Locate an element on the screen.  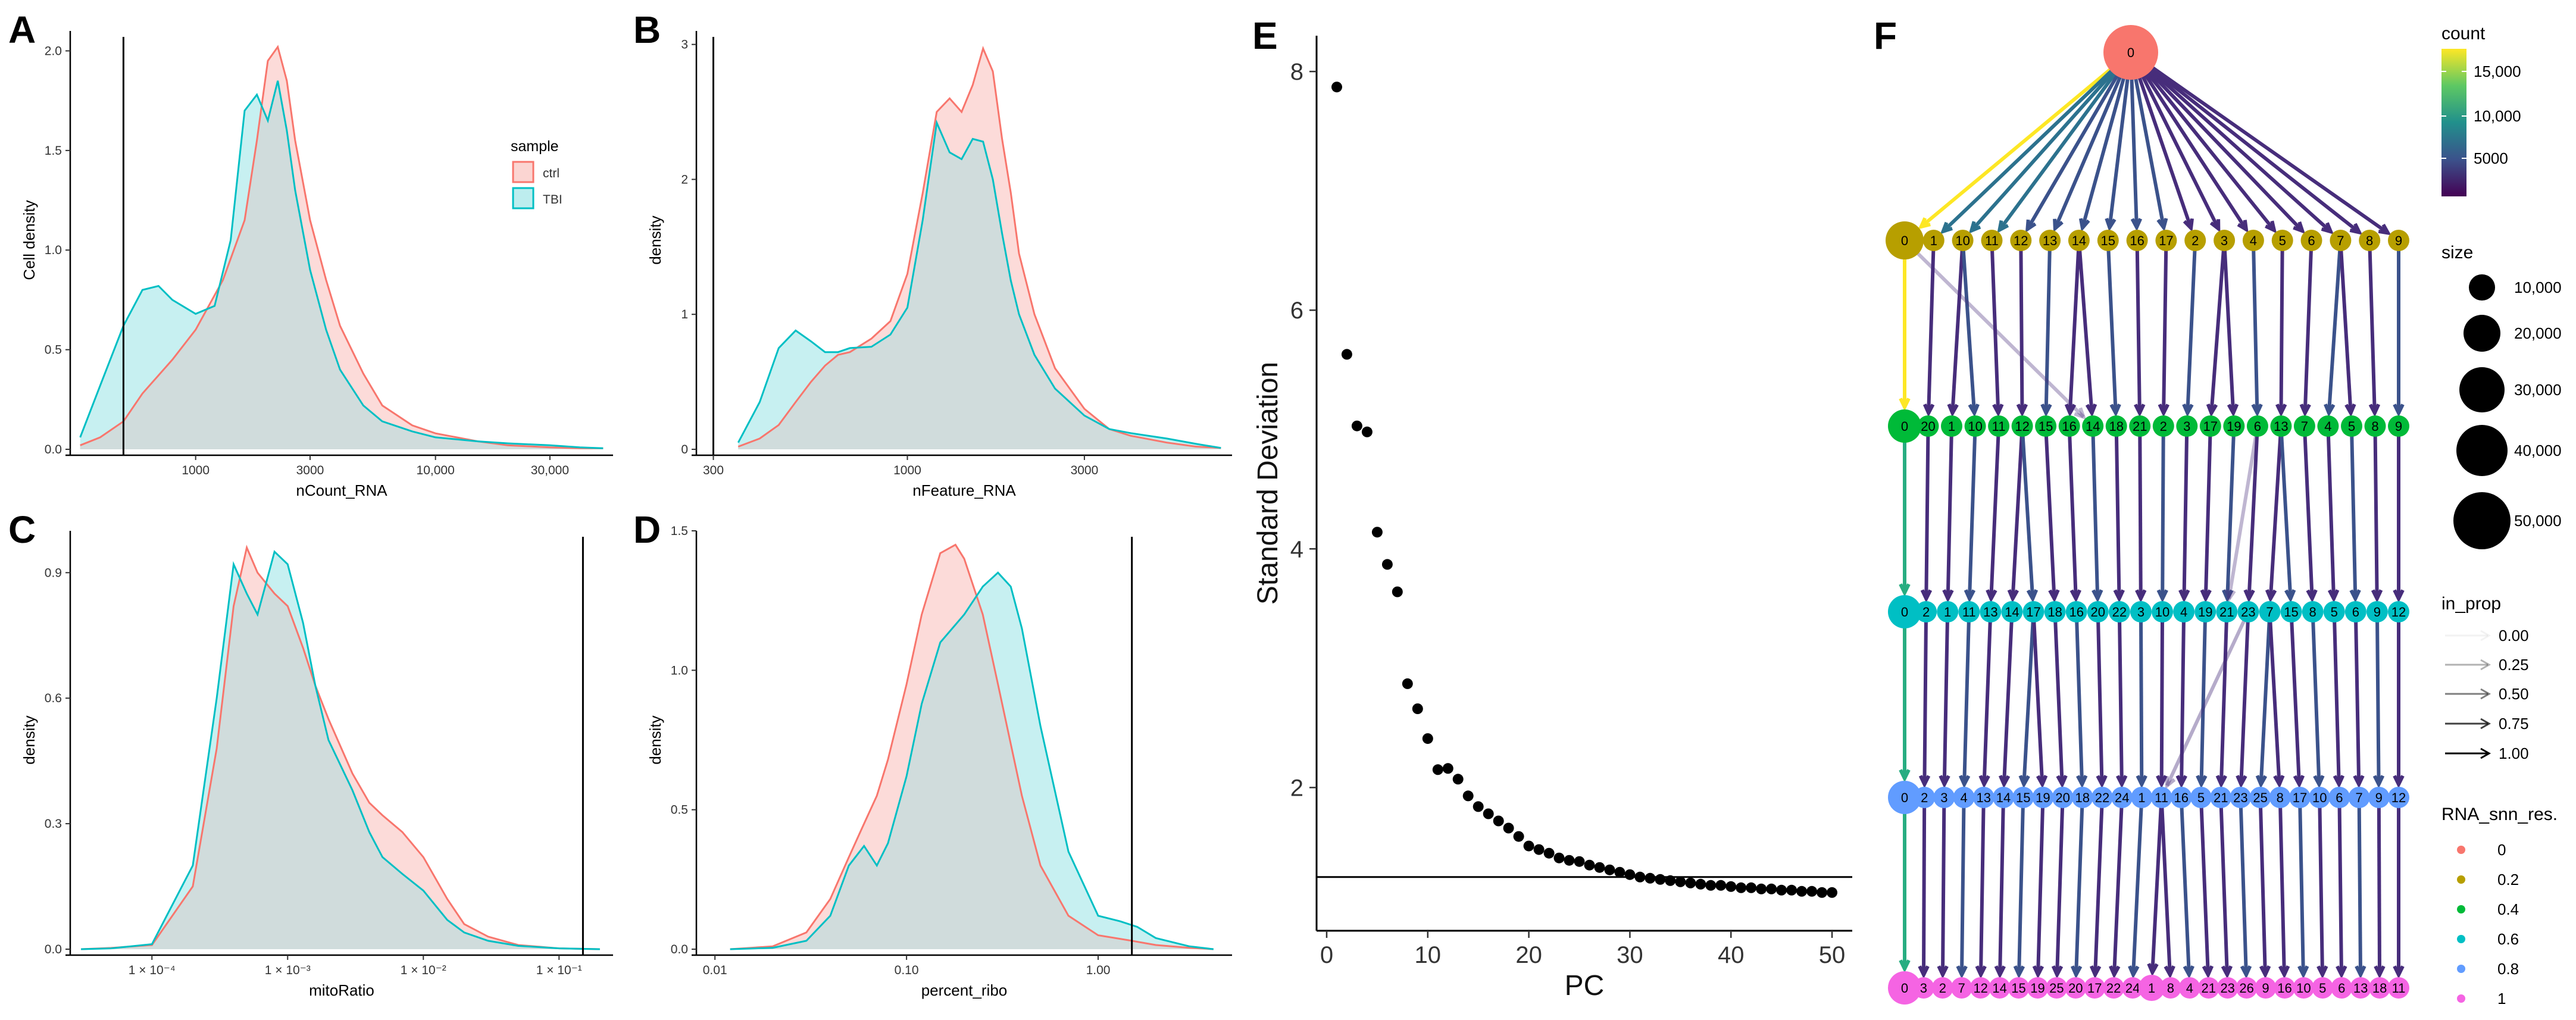
x-tick-label: 10 is located at coordinates (1428, 955).